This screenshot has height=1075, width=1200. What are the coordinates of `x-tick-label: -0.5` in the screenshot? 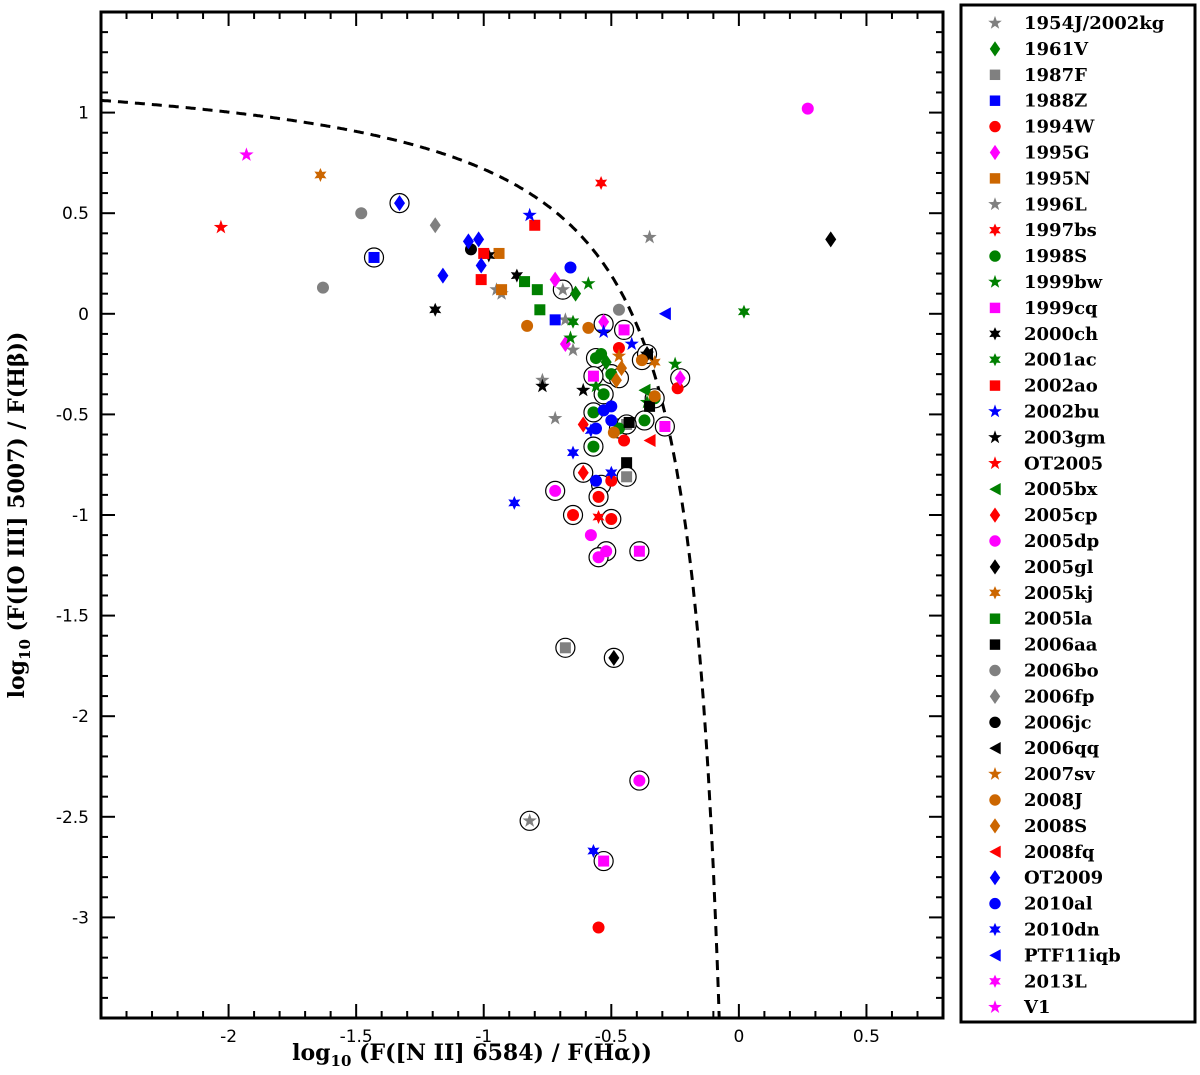 It's located at (611, 1037).